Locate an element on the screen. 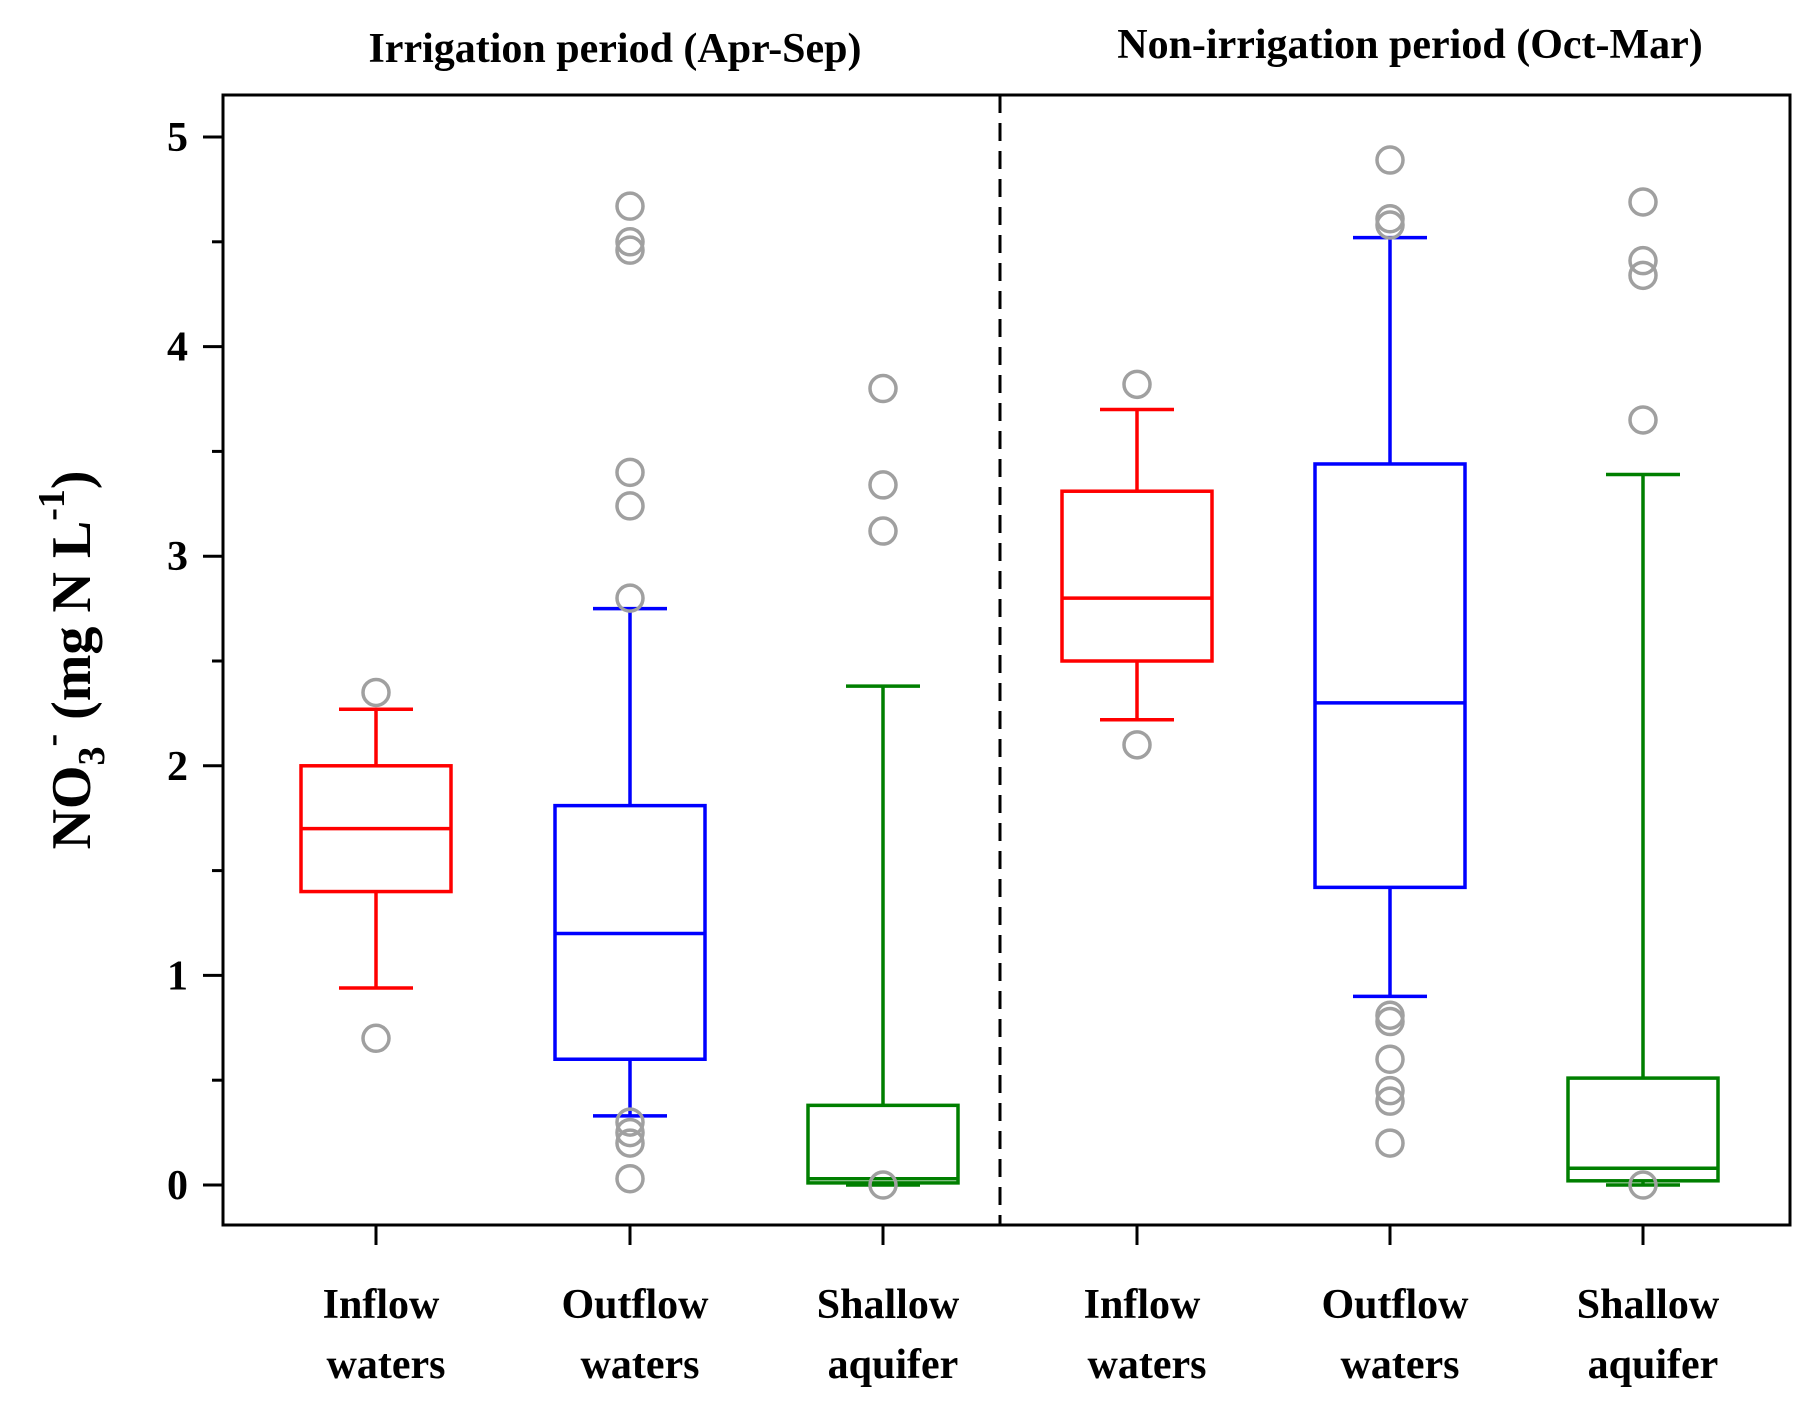 Image resolution: width=1811 pixels, height=1409 pixels. box-inflow-non-irrigation is located at coordinates (1137, 564).